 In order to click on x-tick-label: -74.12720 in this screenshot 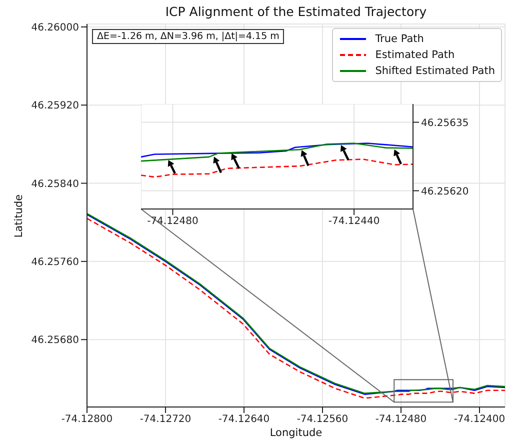, I will do `click(166, 420)`.